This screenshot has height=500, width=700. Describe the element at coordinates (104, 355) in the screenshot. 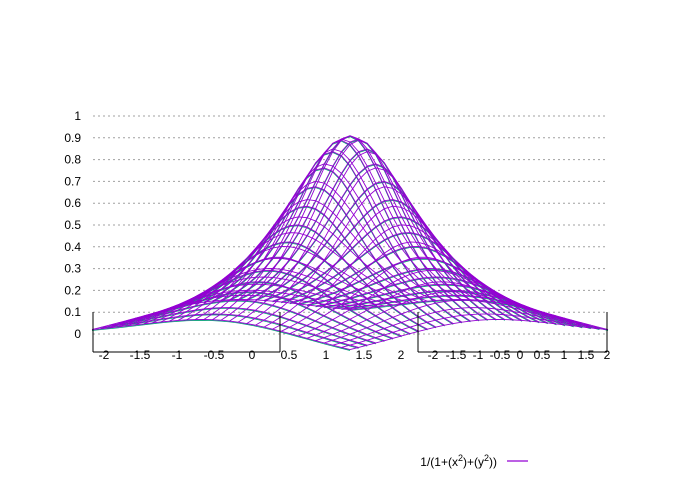

I see `x-tick-label: -2` at that location.